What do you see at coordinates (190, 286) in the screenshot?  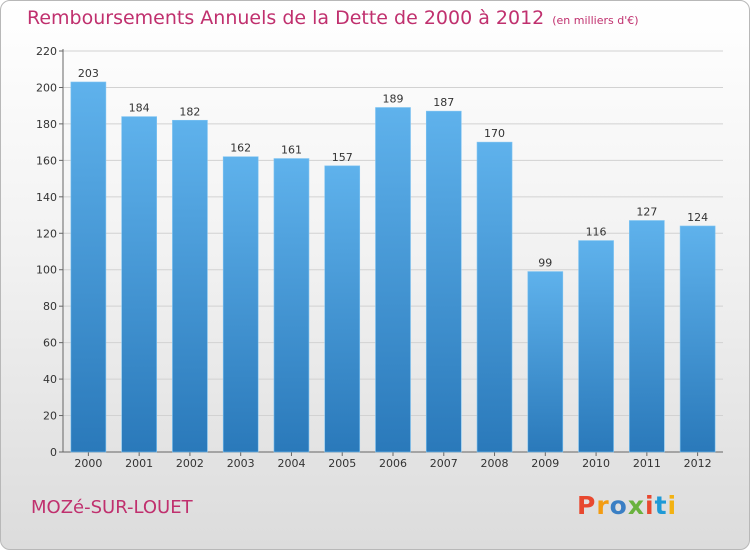 I see `bar-2002` at bounding box center [190, 286].